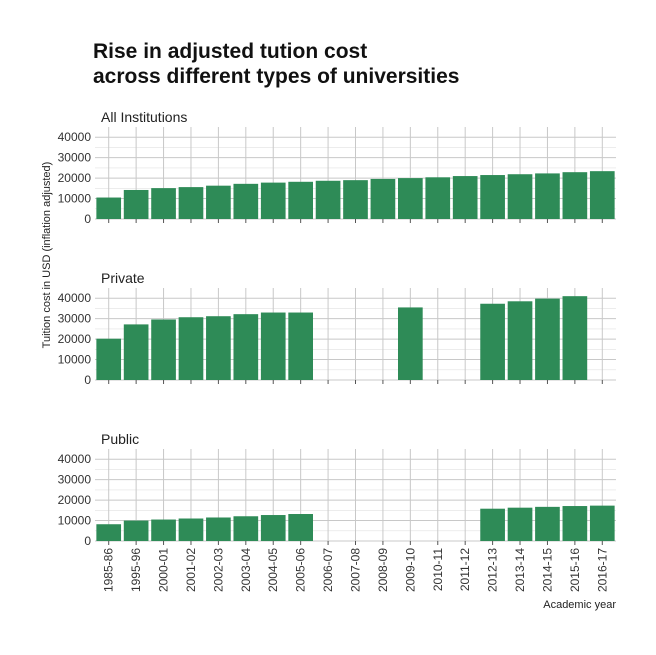 The width and height of the screenshot is (656, 655). What do you see at coordinates (230, 51) in the screenshot?
I see `chart-title-line-1: Rise in adjusted tution cost` at bounding box center [230, 51].